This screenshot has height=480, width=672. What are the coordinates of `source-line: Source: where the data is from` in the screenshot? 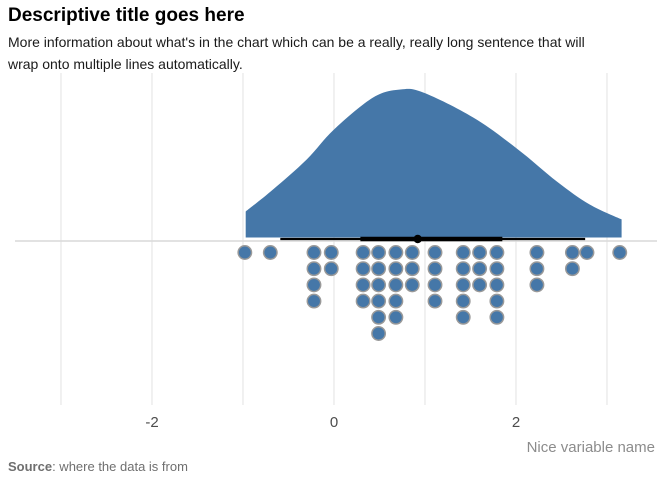 It's located at (98, 466).